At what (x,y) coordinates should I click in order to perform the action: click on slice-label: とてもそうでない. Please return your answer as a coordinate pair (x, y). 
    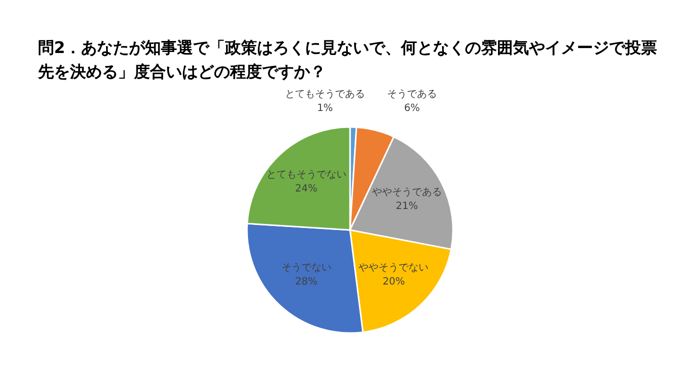
    Looking at the image, I should click on (306, 174).